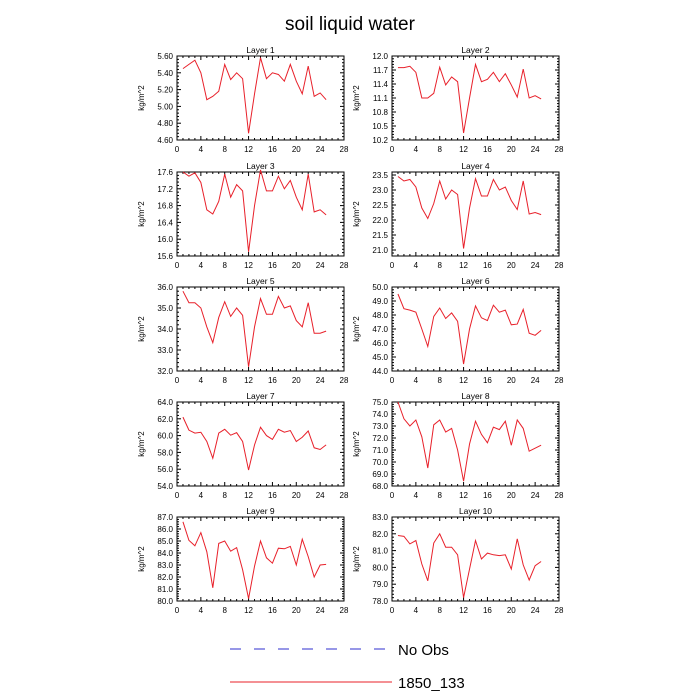 This screenshot has width=700, height=700. I want to click on y-tick-label: 70.0, so click(380, 462).